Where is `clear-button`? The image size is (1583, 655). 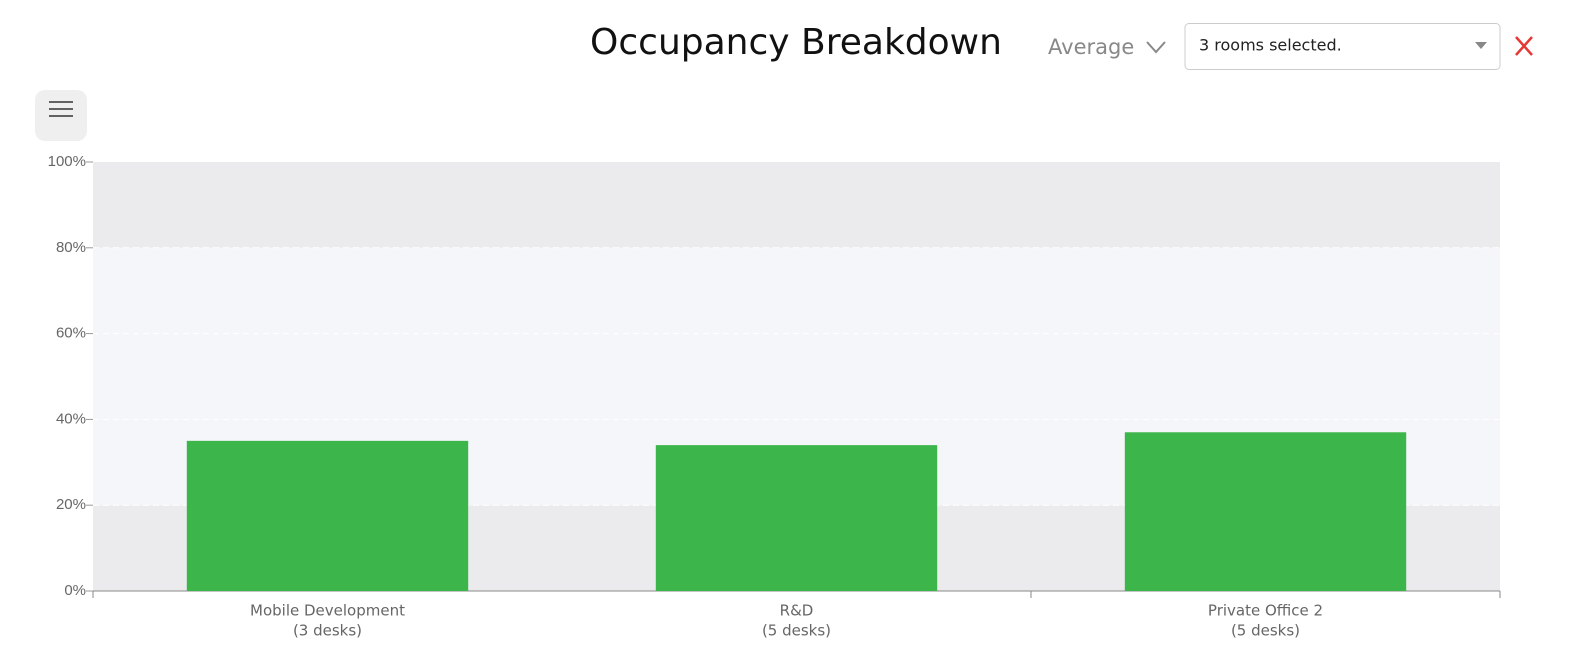 clear-button is located at coordinates (1524, 46).